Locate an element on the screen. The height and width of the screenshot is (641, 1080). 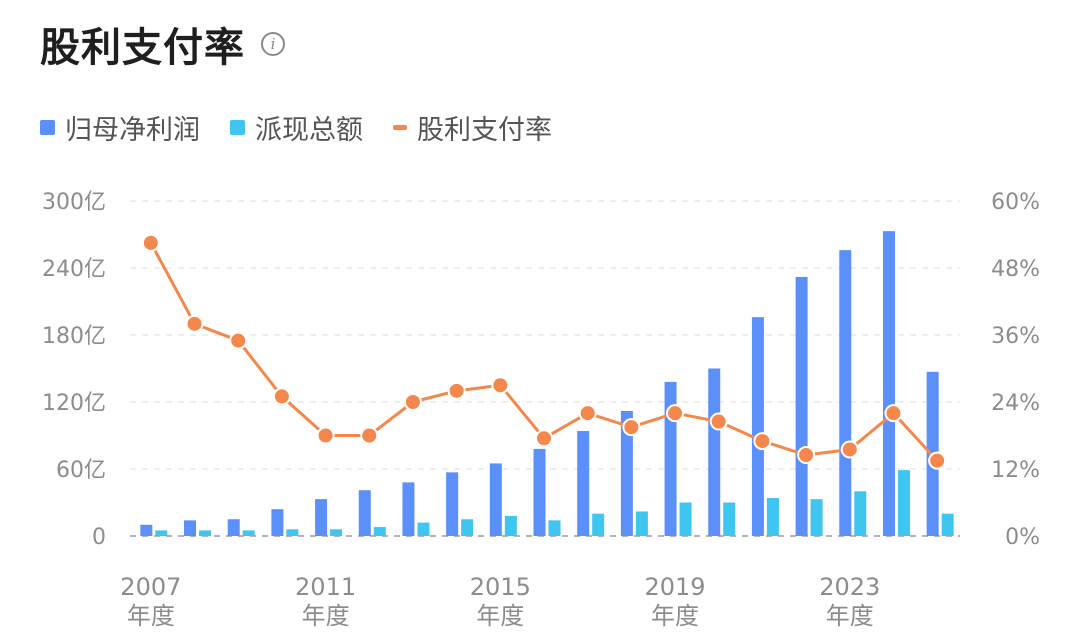
legend-item-net-profit: 归母净利润 is located at coordinates (120, 127).